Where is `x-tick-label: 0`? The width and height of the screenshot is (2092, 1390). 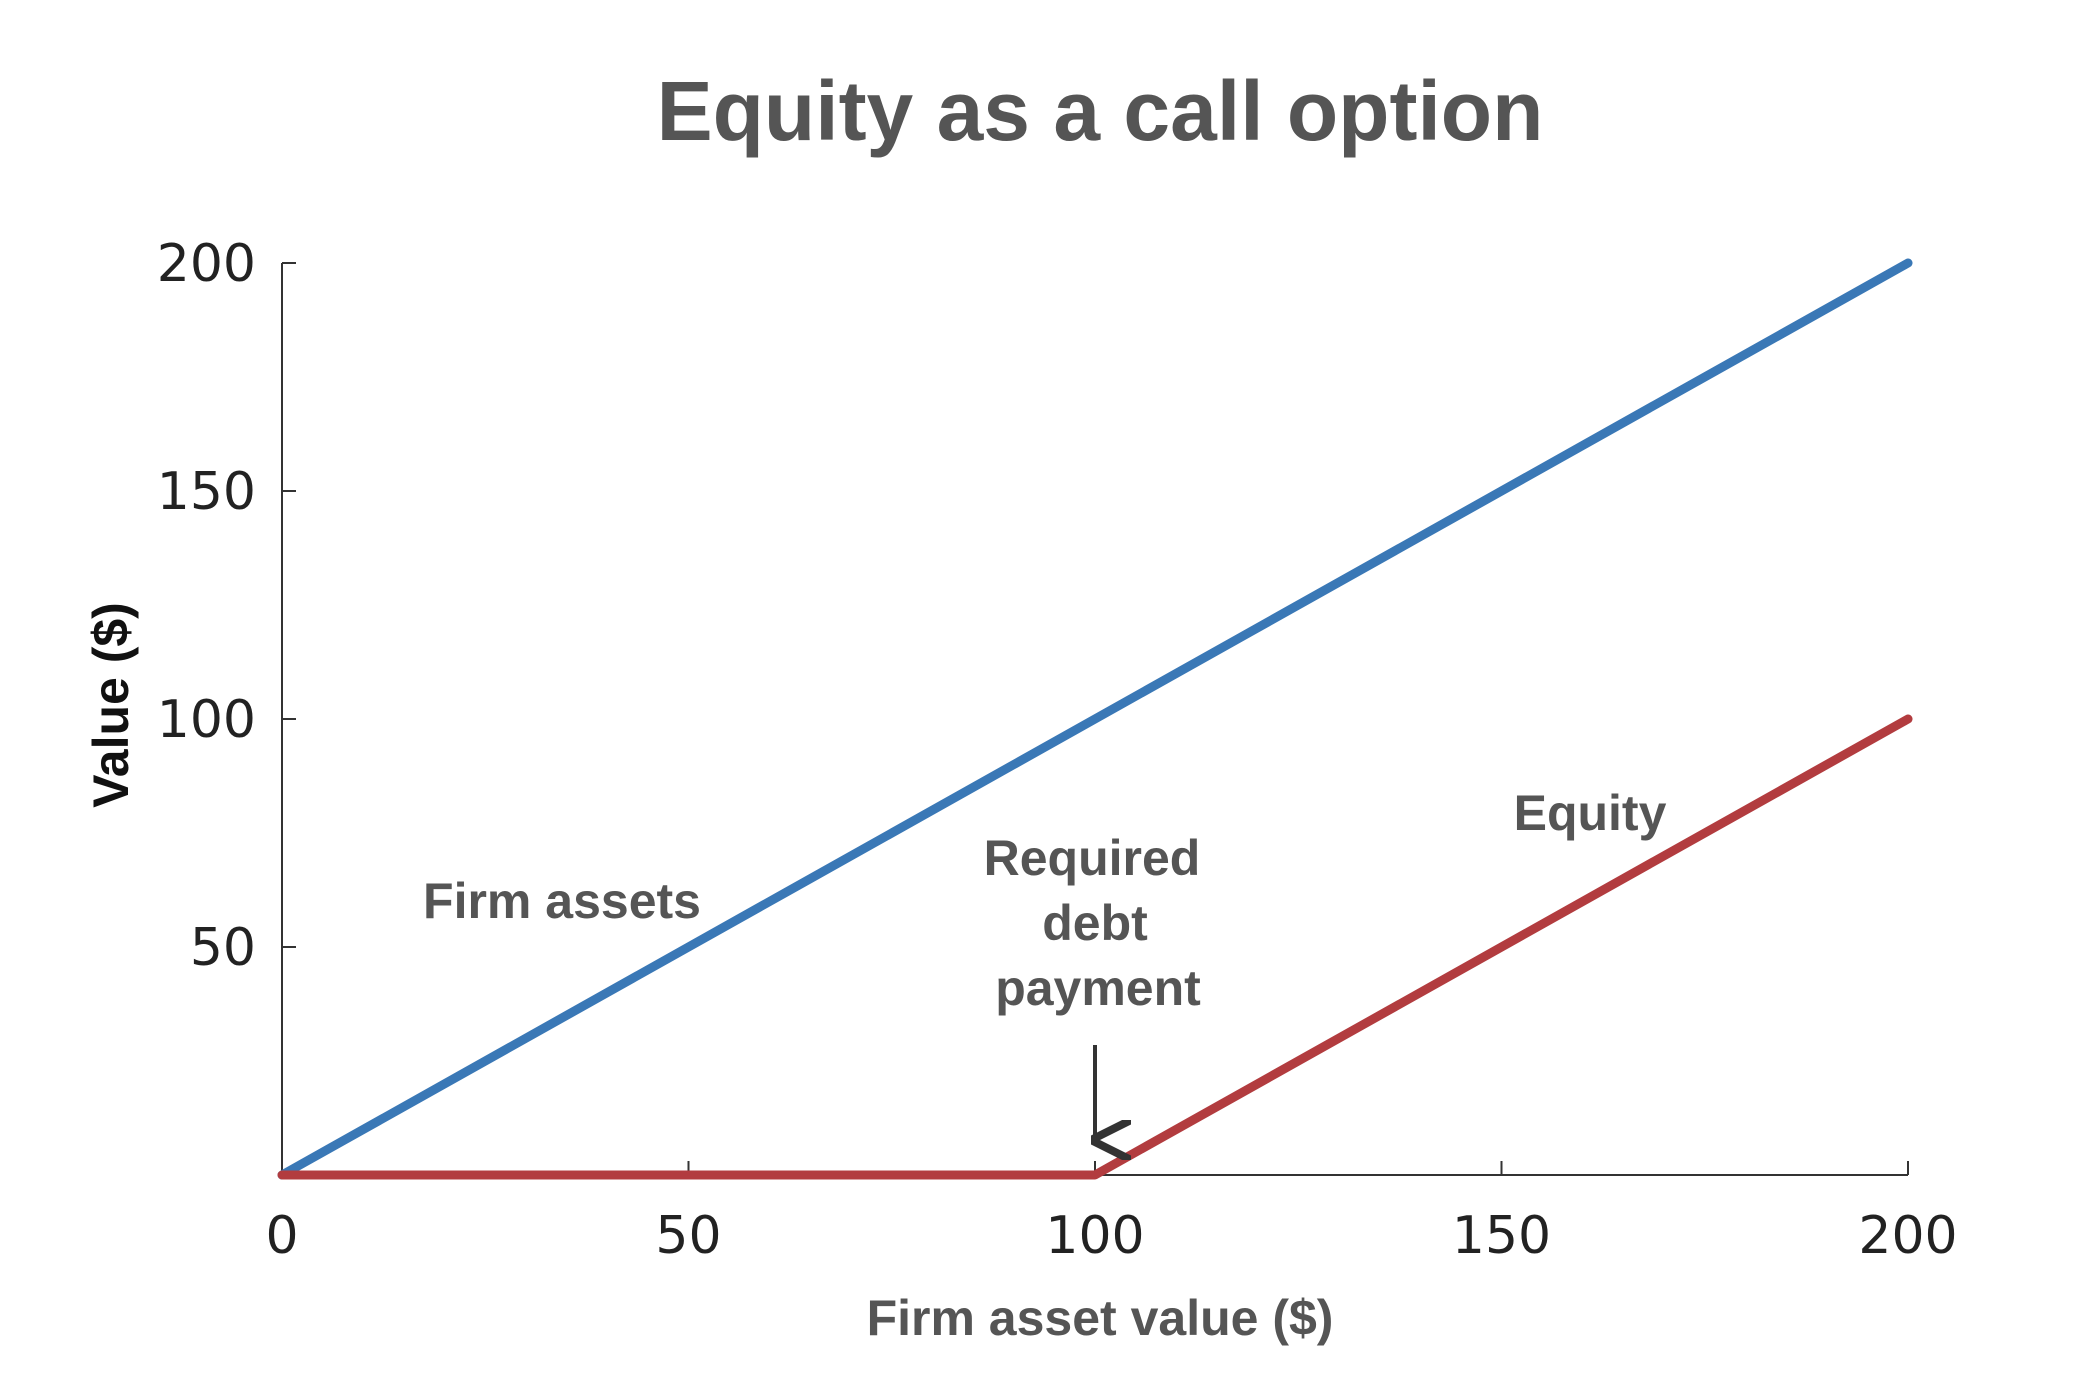
x-tick-label: 0 is located at coordinates (281, 1236).